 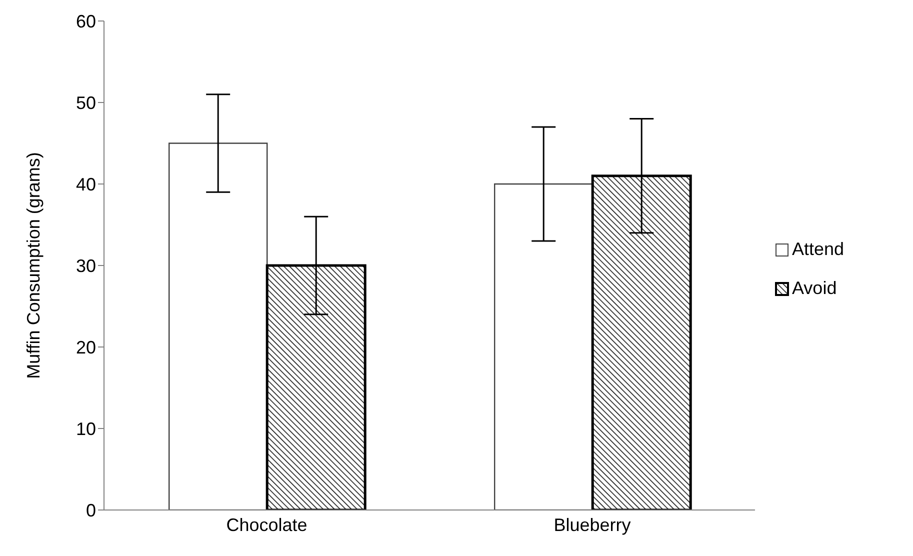 I want to click on y-tick-label: 10, so click(x=86, y=428).